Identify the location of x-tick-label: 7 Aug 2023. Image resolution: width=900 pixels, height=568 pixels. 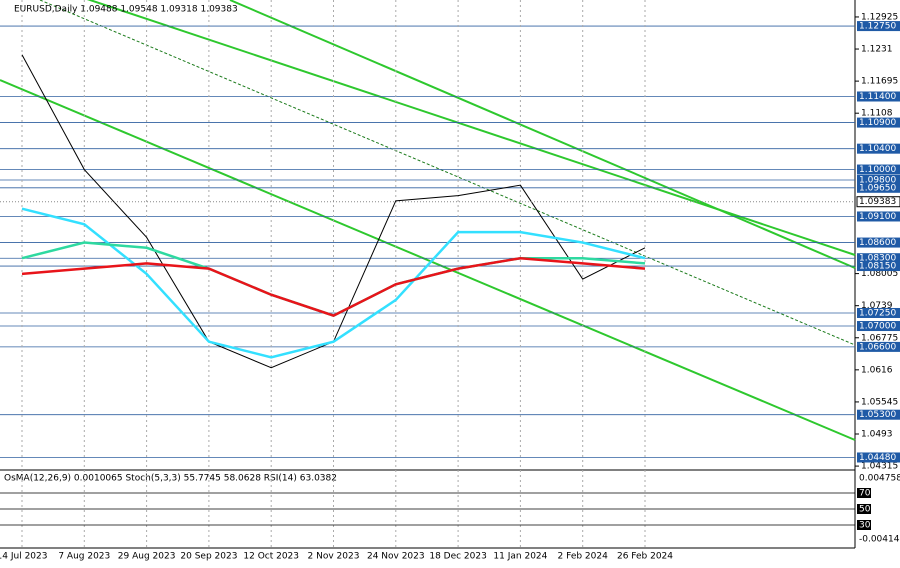
(84, 557).